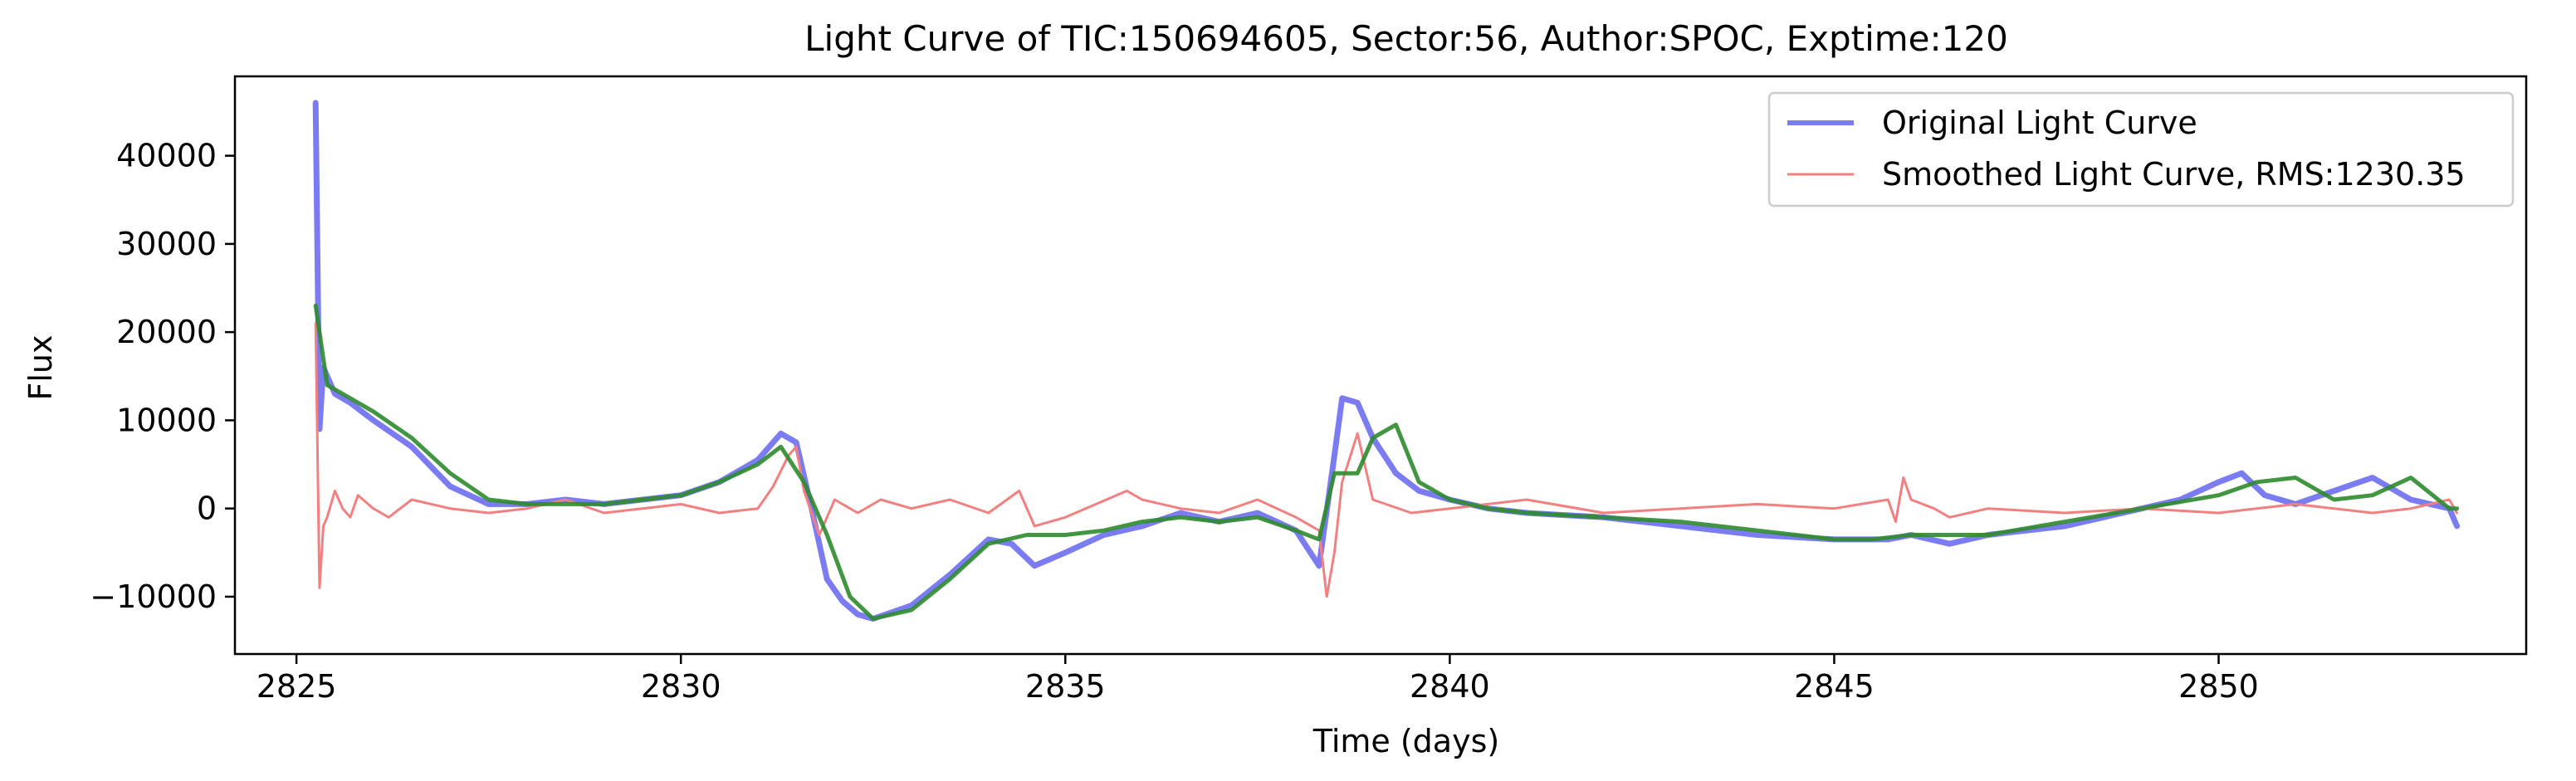 This screenshot has height=781, width=2576. I want to click on y-tick-label: 30000, so click(166, 244).